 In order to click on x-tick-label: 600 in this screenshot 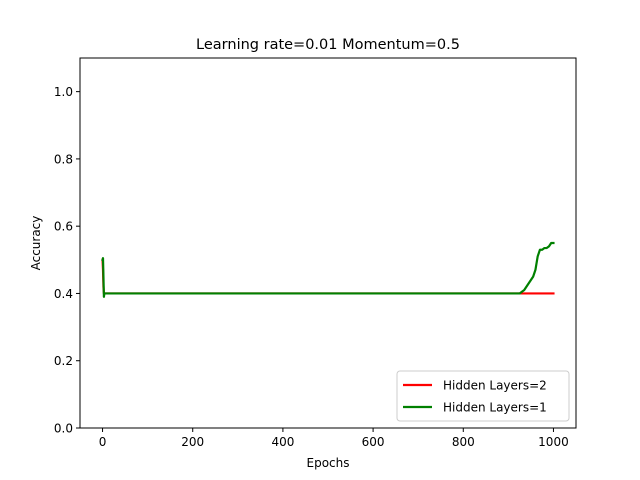, I will do `click(373, 442)`.